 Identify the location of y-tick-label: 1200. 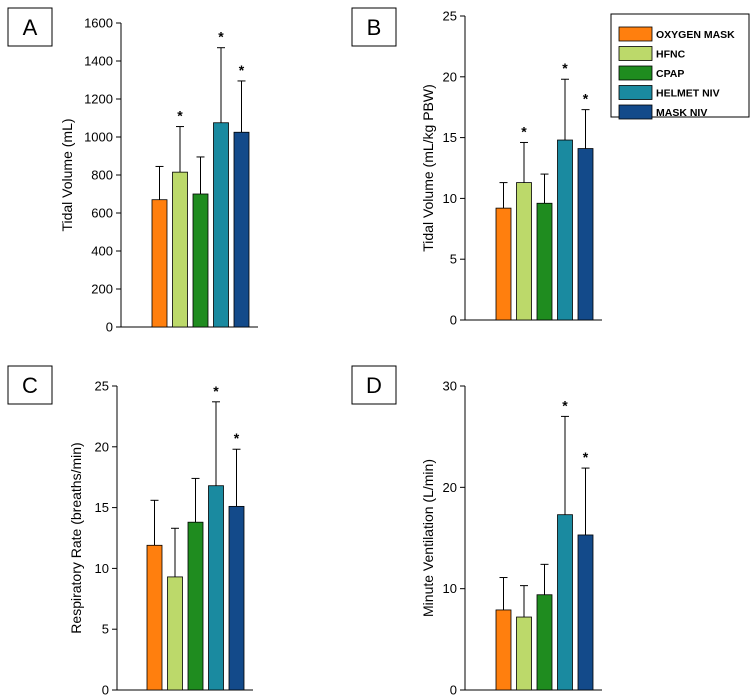
(98, 99).